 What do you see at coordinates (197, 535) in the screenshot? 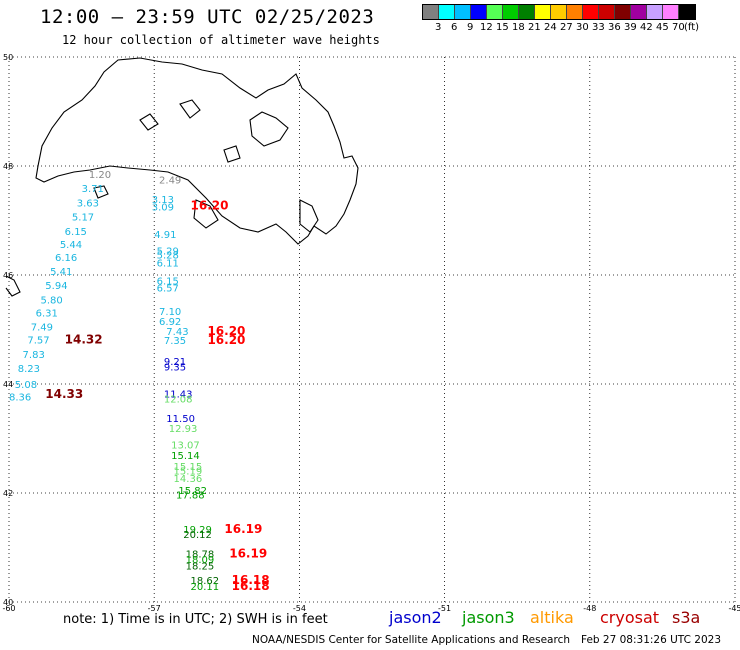
I see `wave-height-label: 20.12` at bounding box center [197, 535].